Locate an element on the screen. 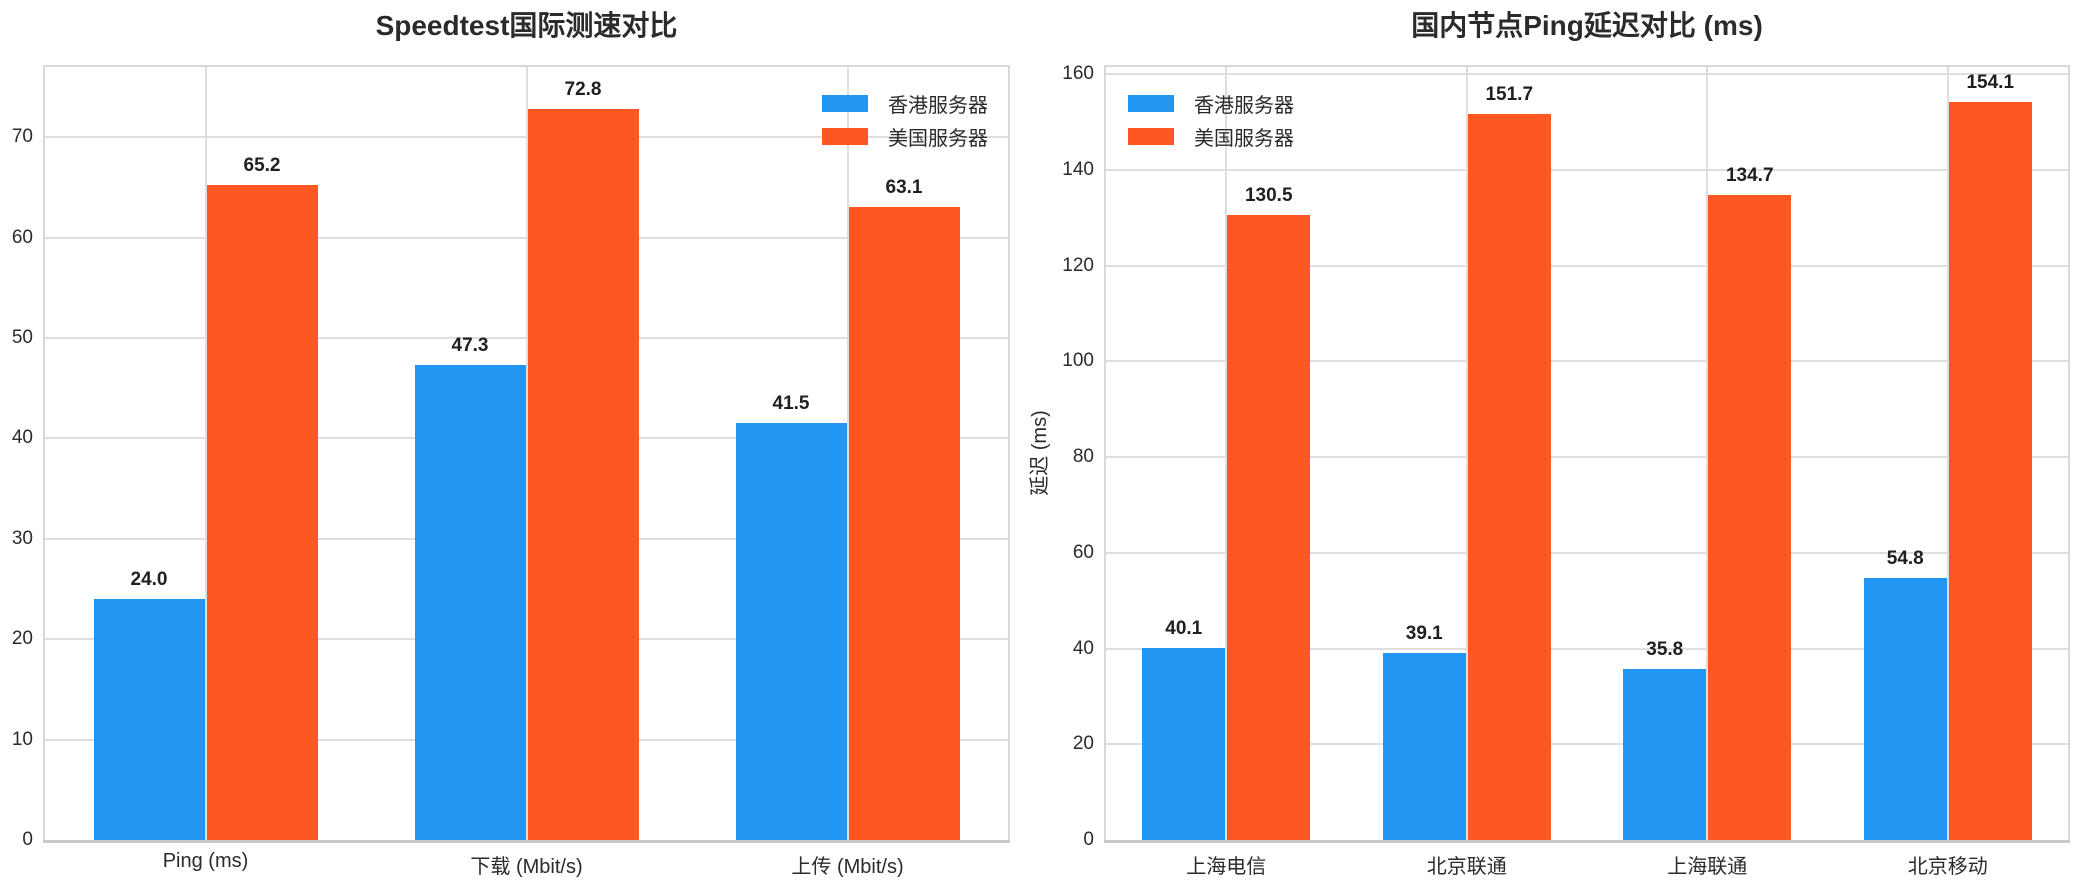 The width and height of the screenshot is (2085, 885). bar-美国服务器-北京联通 is located at coordinates (1509, 476).